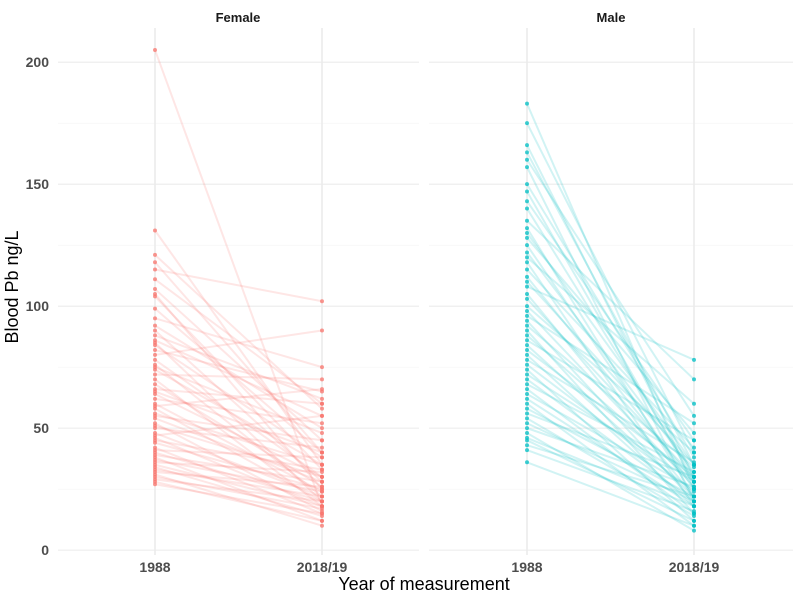 This screenshot has width=800, height=600. Describe the element at coordinates (611, 17) in the screenshot. I see `panel-strip-label: Male` at that location.